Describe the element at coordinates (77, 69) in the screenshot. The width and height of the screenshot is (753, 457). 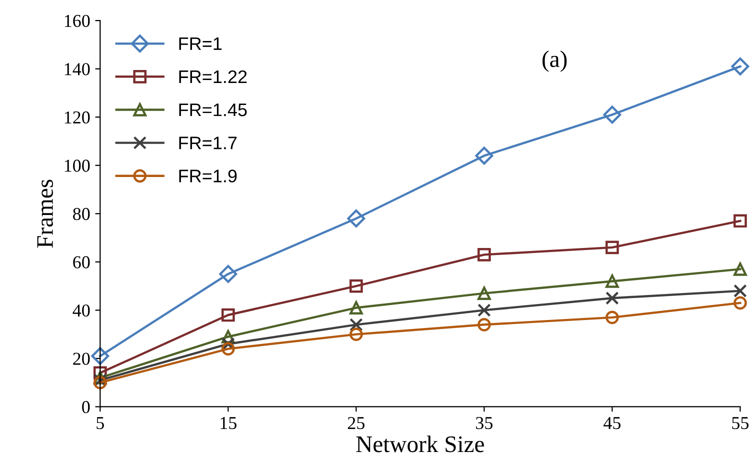
I see `y-tick-label: 140` at that location.